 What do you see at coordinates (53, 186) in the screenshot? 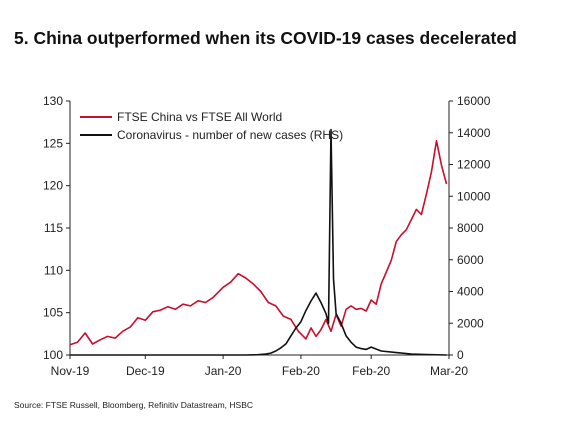
I see `y-left-tick-label: 120` at bounding box center [53, 186].